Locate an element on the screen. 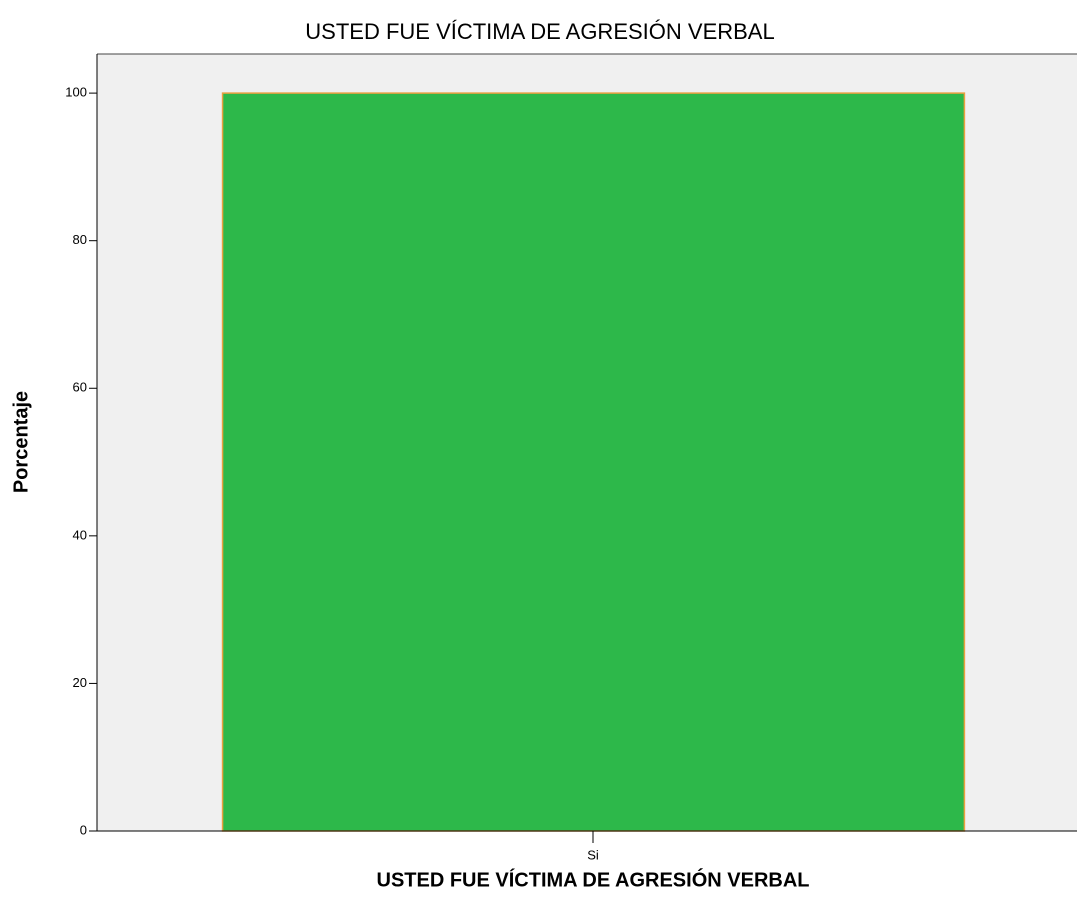 The image size is (1077, 914). y-tick-label: 20 is located at coordinates (80, 682).